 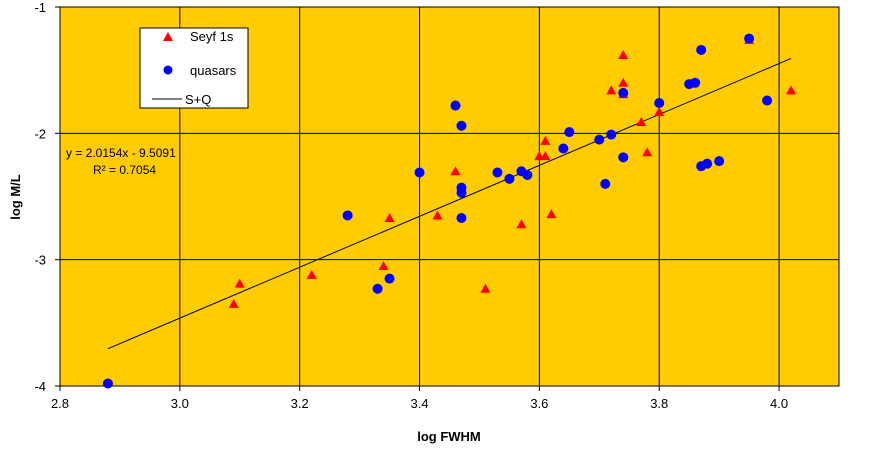 What do you see at coordinates (40, 386) in the screenshot?
I see `y-tick-label: -4` at bounding box center [40, 386].